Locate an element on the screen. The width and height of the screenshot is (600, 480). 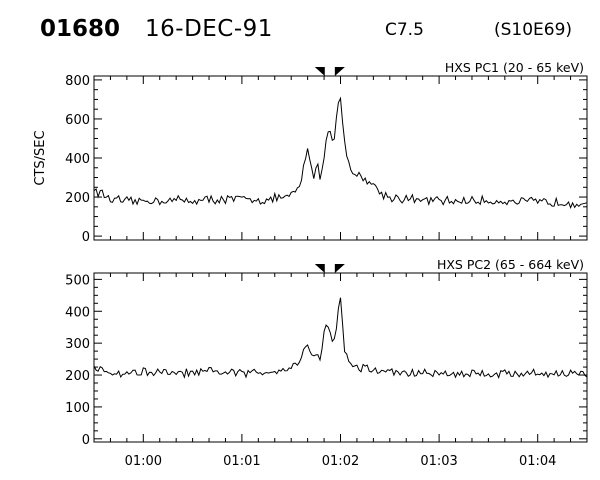
goes-class: C7.5 is located at coordinates (404, 30).